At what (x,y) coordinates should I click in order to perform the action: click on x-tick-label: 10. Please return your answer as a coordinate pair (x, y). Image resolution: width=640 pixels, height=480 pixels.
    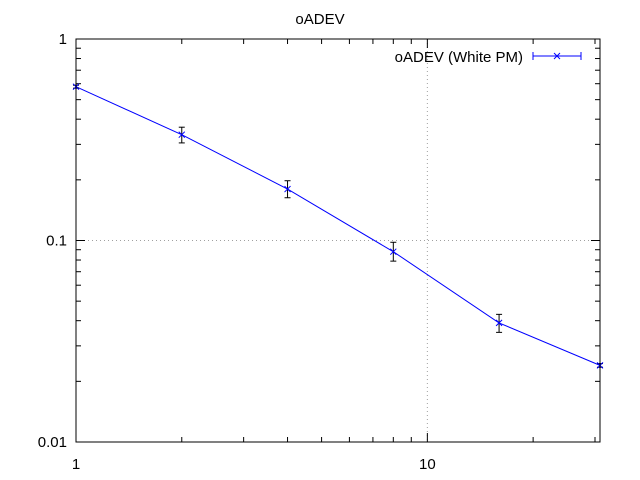
    Looking at the image, I should click on (427, 464).